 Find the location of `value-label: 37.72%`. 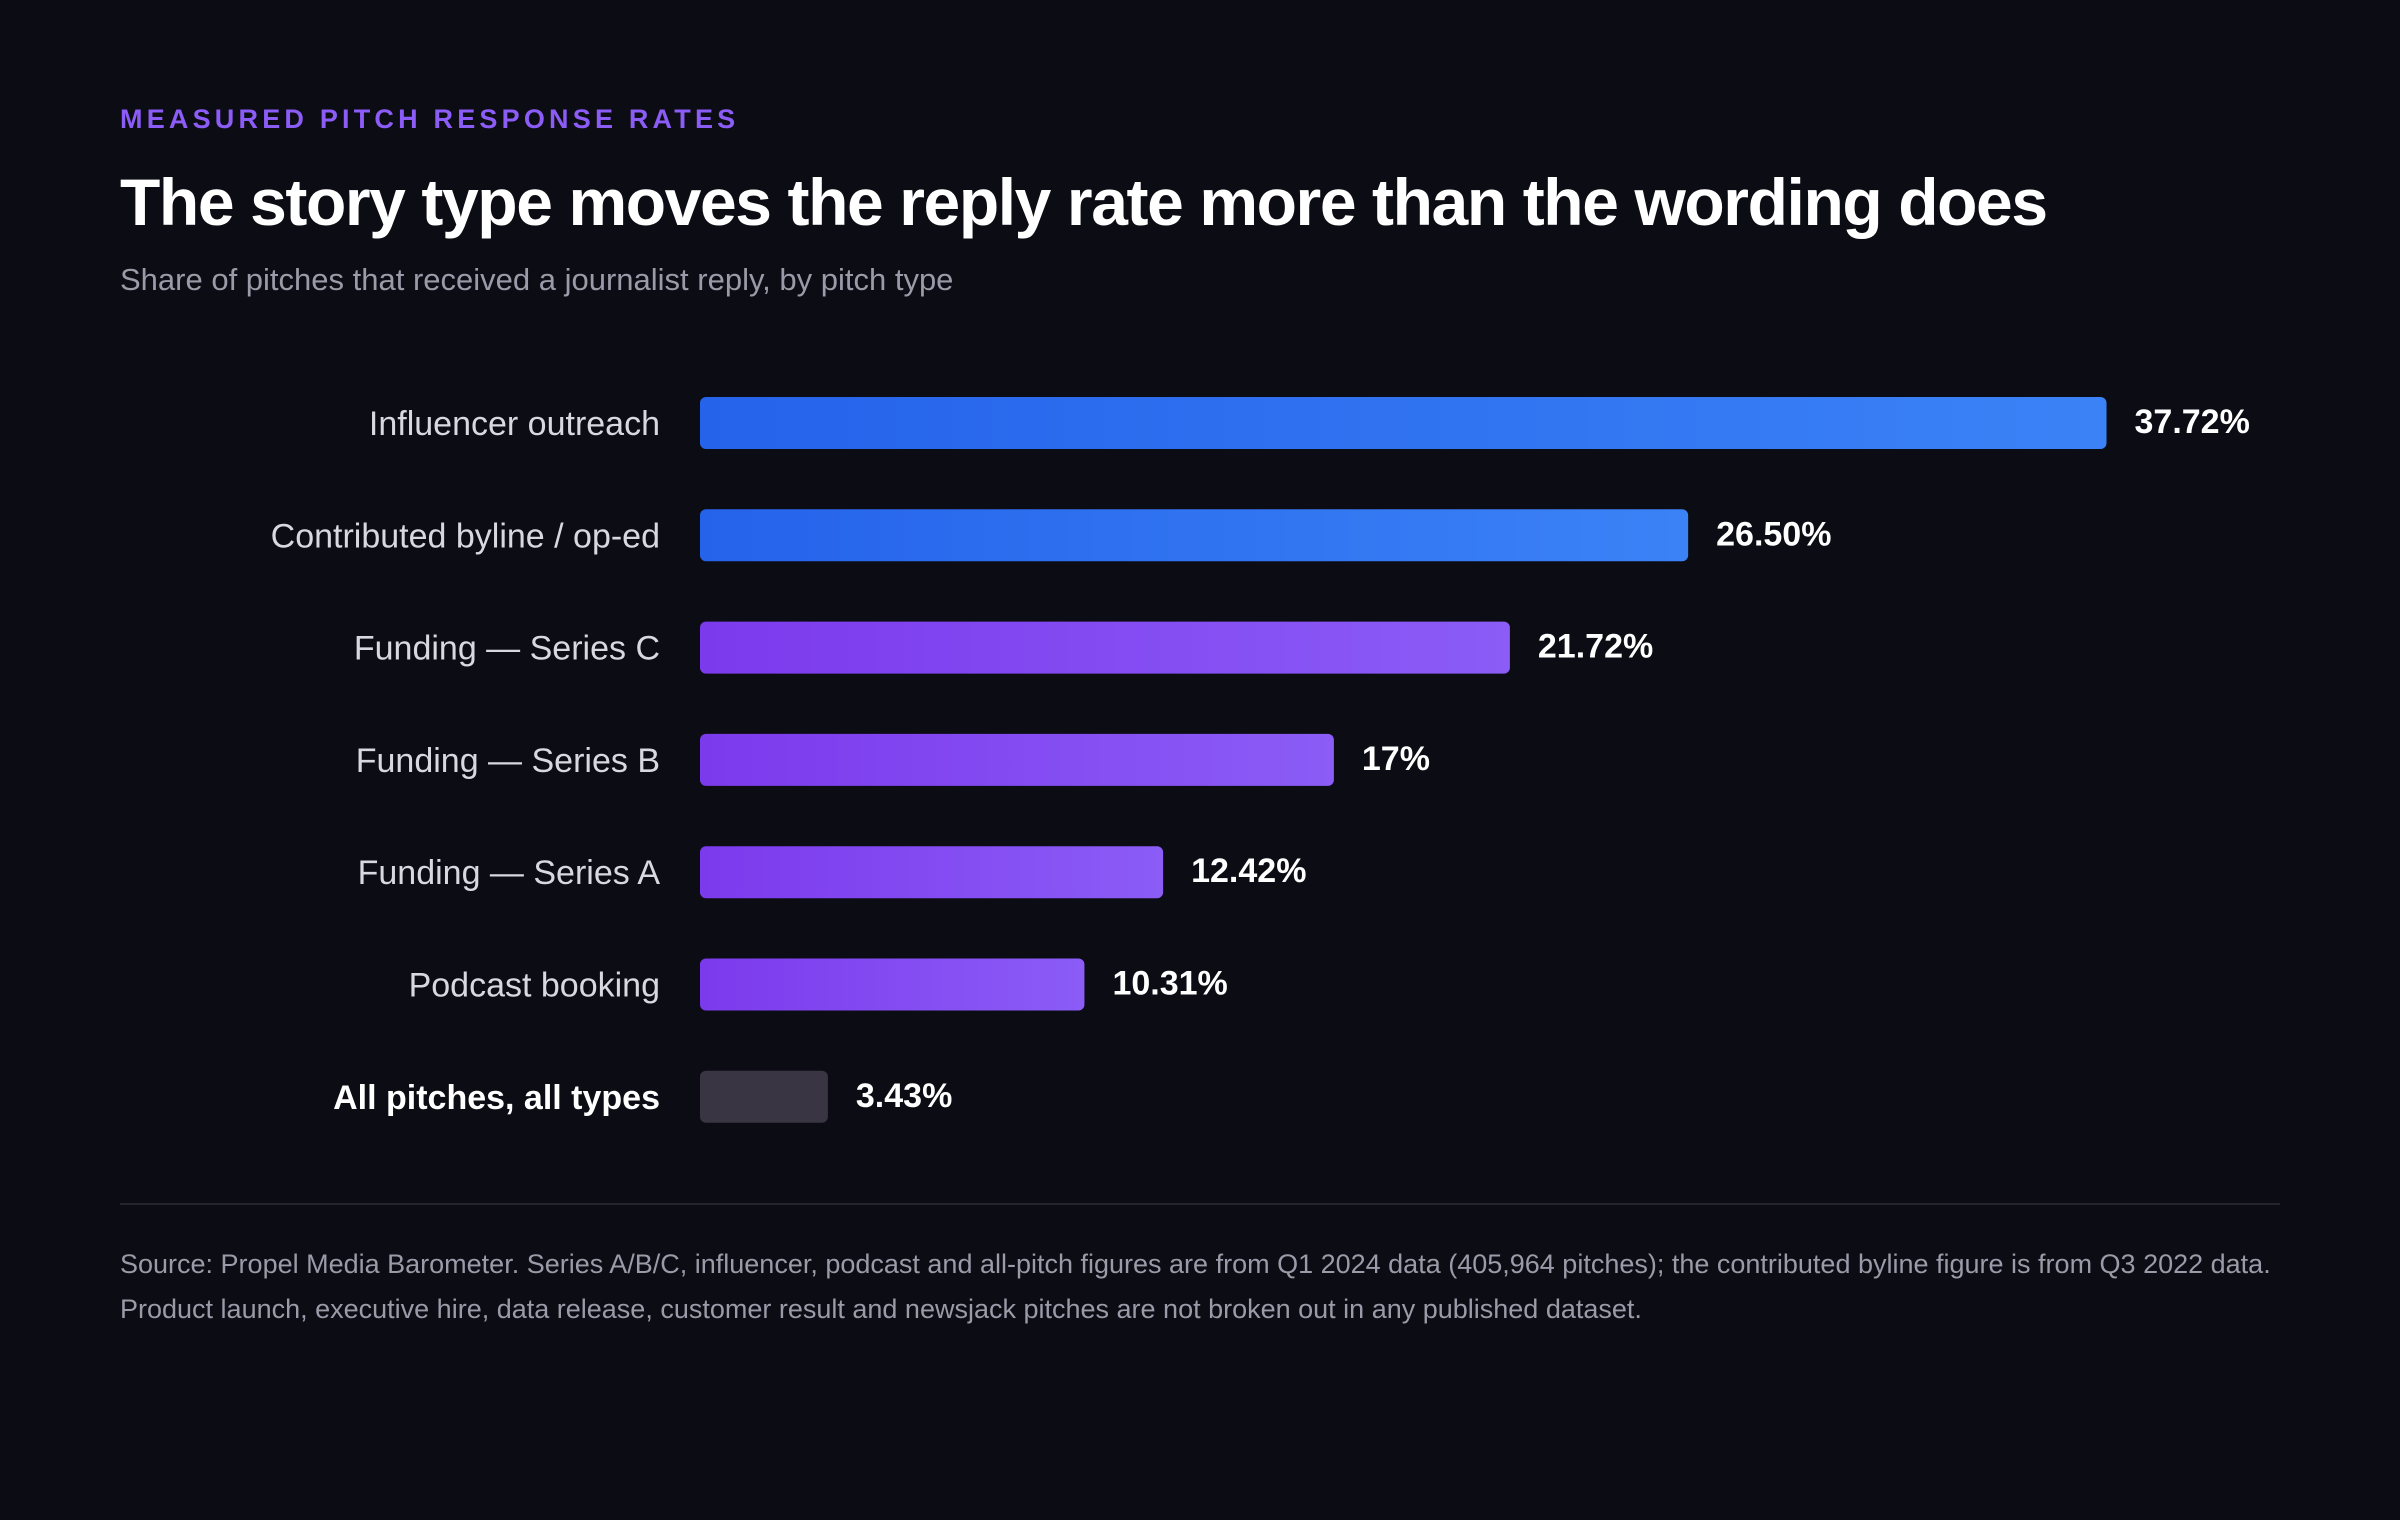

value-label: 37.72% is located at coordinates (2192, 422).